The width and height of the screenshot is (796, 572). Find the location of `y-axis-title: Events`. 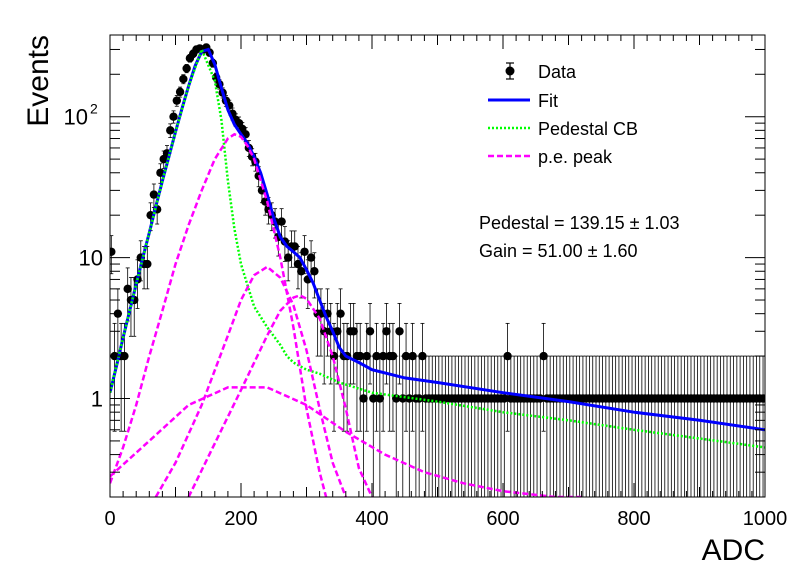

y-axis-title: Events is located at coordinates (38, 81).